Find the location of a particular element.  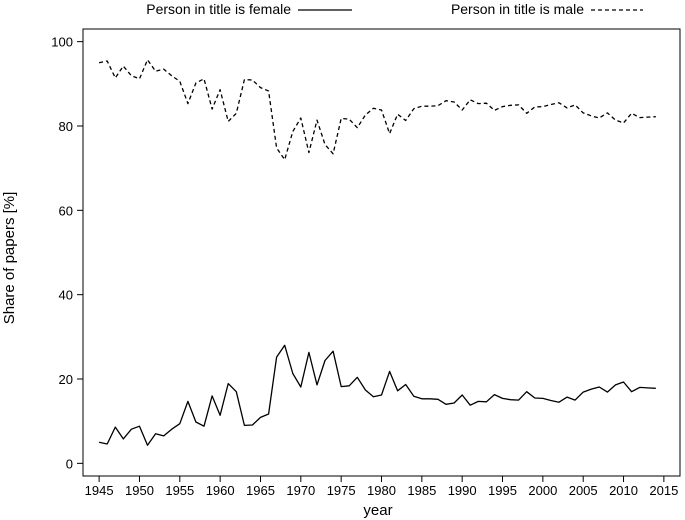

y-tick-label: 100 is located at coordinates (62, 42).